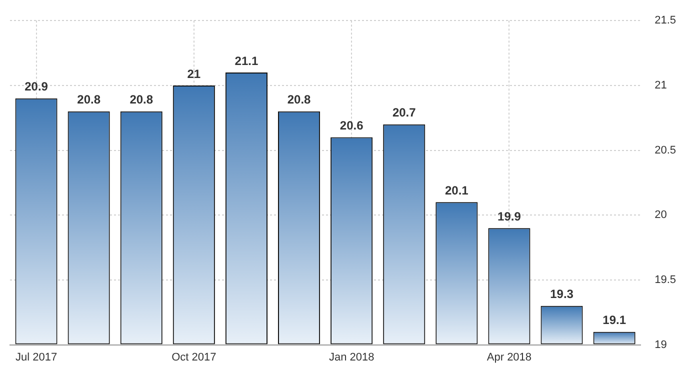 The height and width of the screenshot is (375, 700). What do you see at coordinates (509, 357) in the screenshot?
I see `x-tick-label: Apr 2018` at bounding box center [509, 357].